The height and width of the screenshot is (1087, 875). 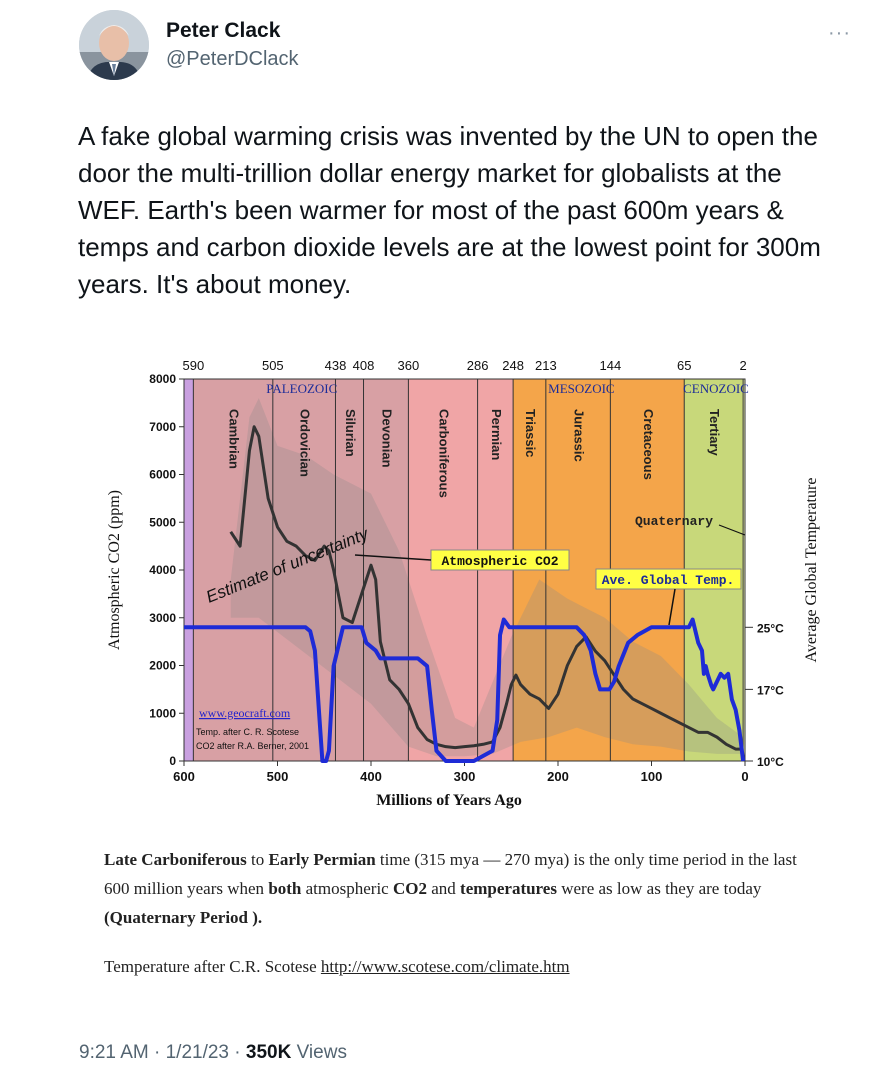 I want to click on views-label: Views, so click(x=319, y=1052).